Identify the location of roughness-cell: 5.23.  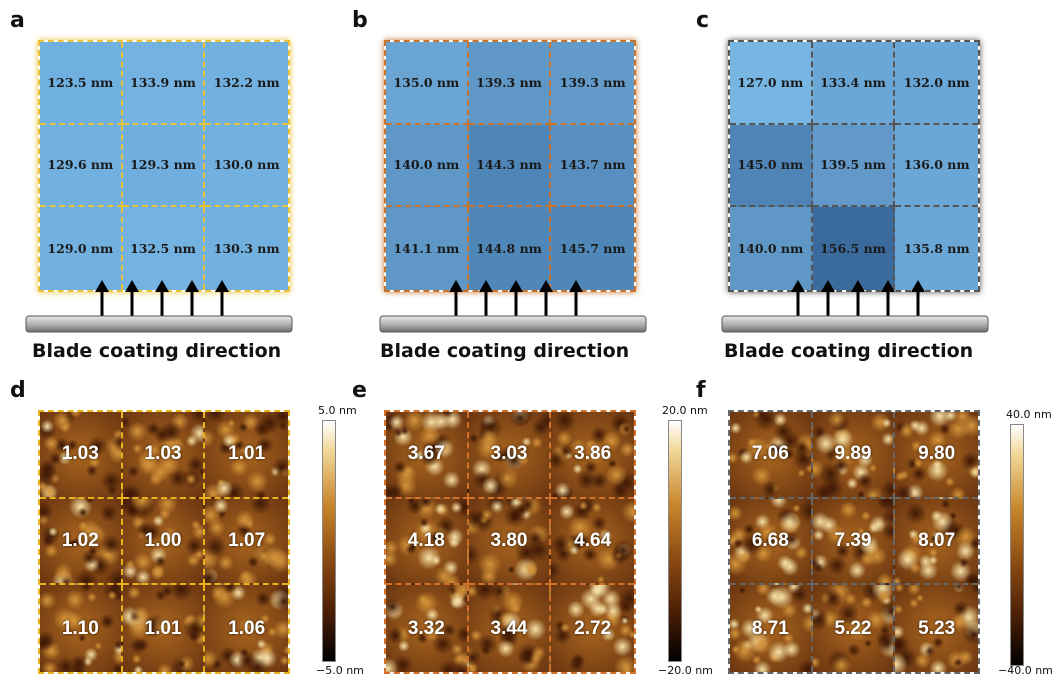
(936, 628).